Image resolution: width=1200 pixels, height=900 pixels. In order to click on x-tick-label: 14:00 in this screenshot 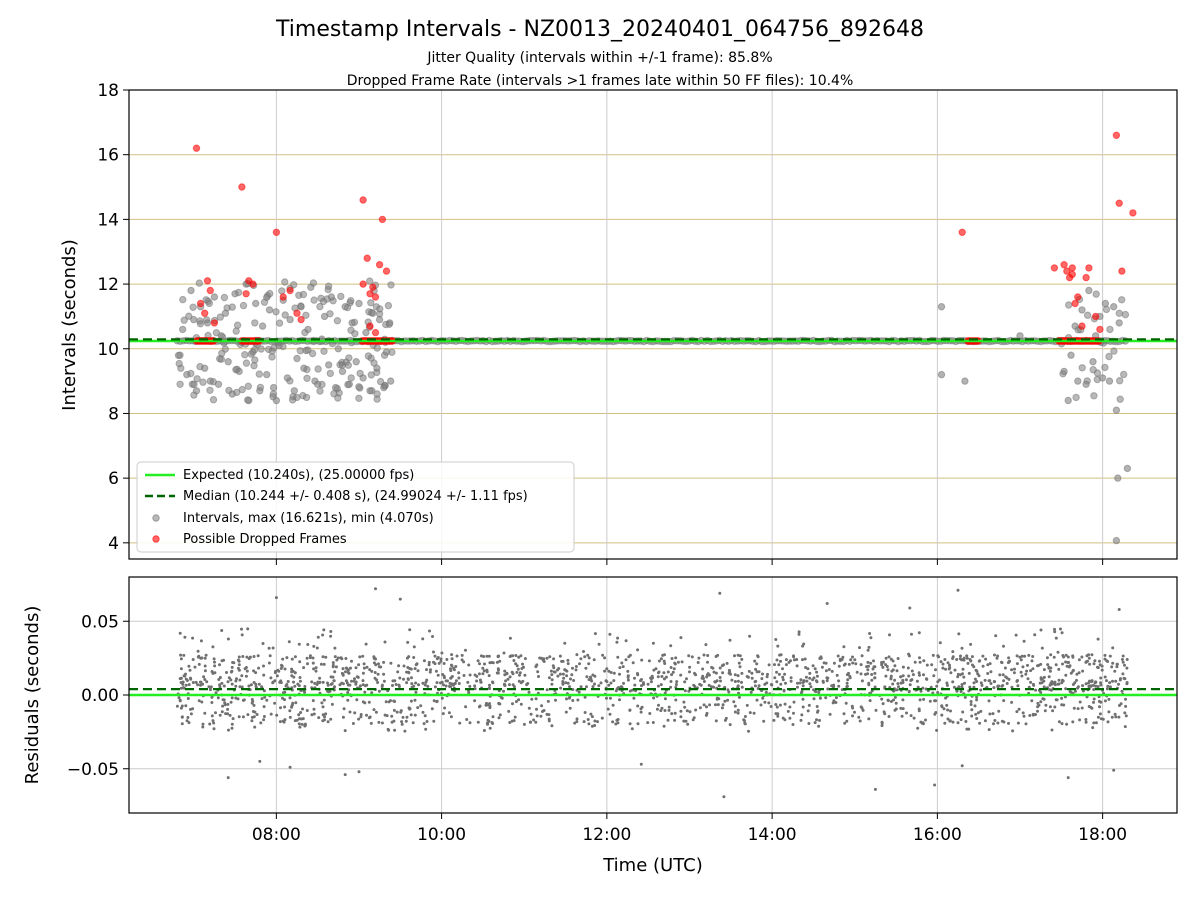, I will do `click(772, 835)`.